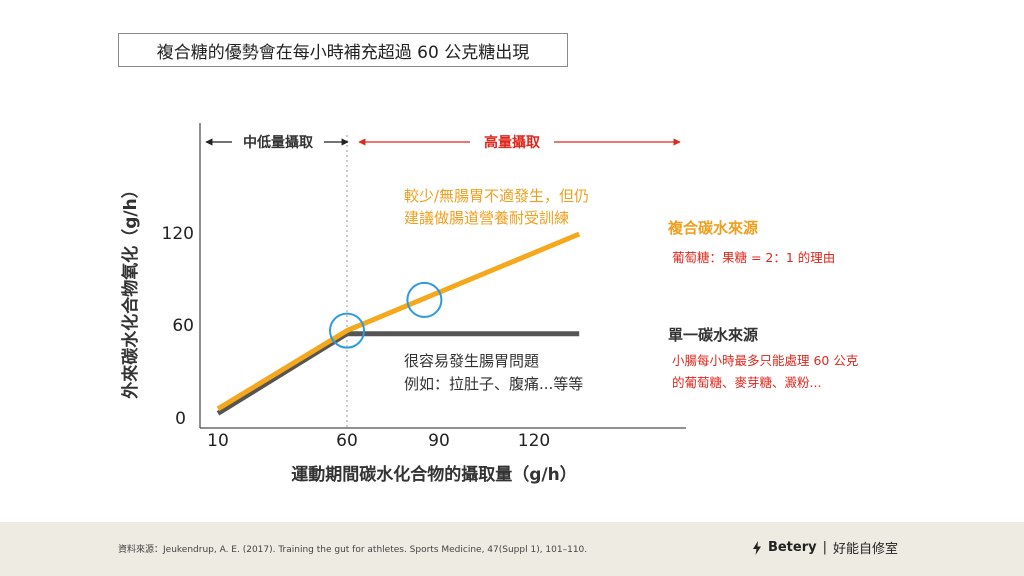 The width and height of the screenshot is (1024, 576). I want to click on single-series-label: 單一碳水來源, so click(713, 335).